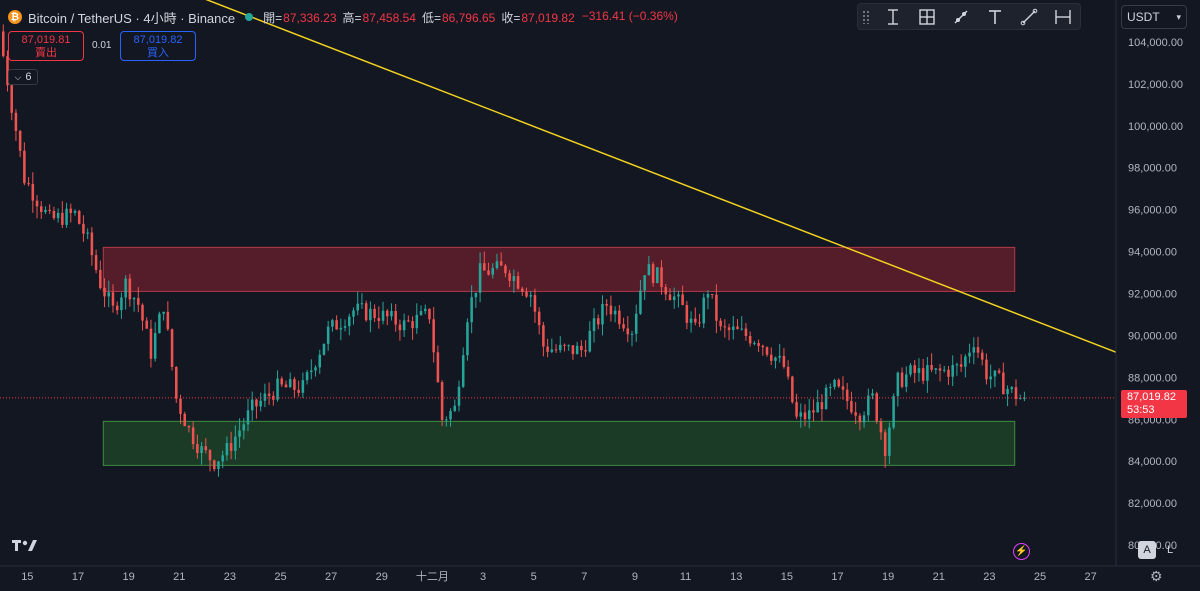 The height and width of the screenshot is (591, 1200). What do you see at coordinates (1152, 211) in the screenshot?
I see `price-tick-label: 96,000.00` at bounding box center [1152, 211].